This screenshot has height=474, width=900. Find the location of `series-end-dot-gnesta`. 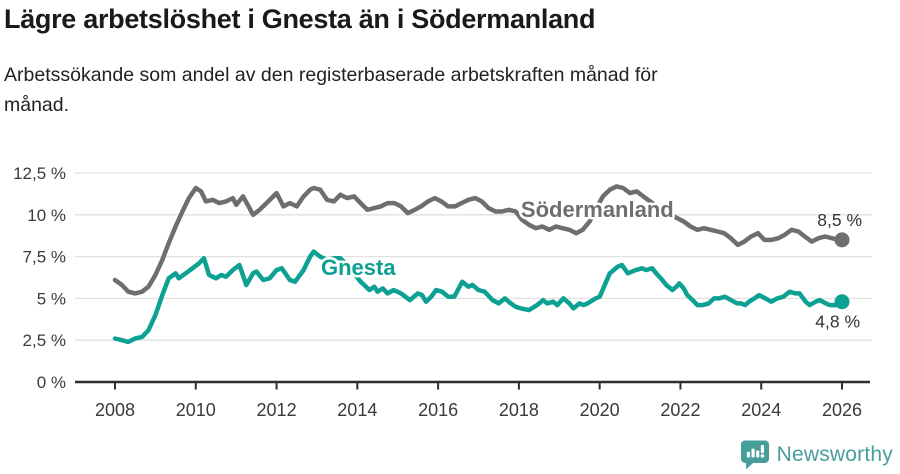

series-end-dot-gnesta is located at coordinates (842, 302).